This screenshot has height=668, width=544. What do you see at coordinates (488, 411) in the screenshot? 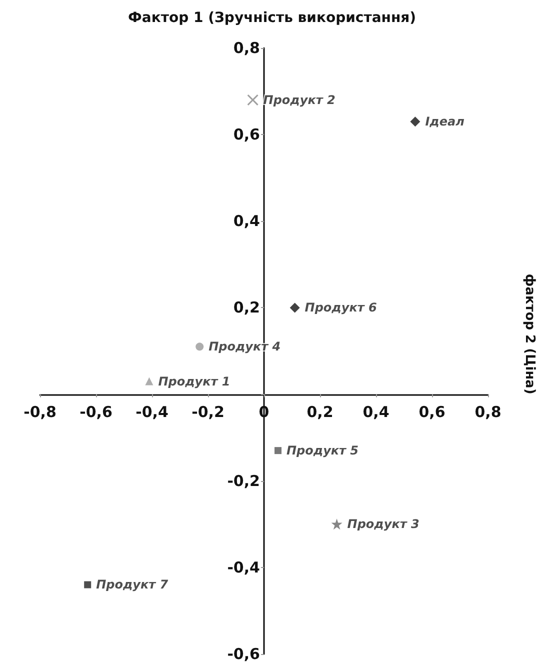
I see `x-tick-label: 0,8` at bounding box center [488, 411].